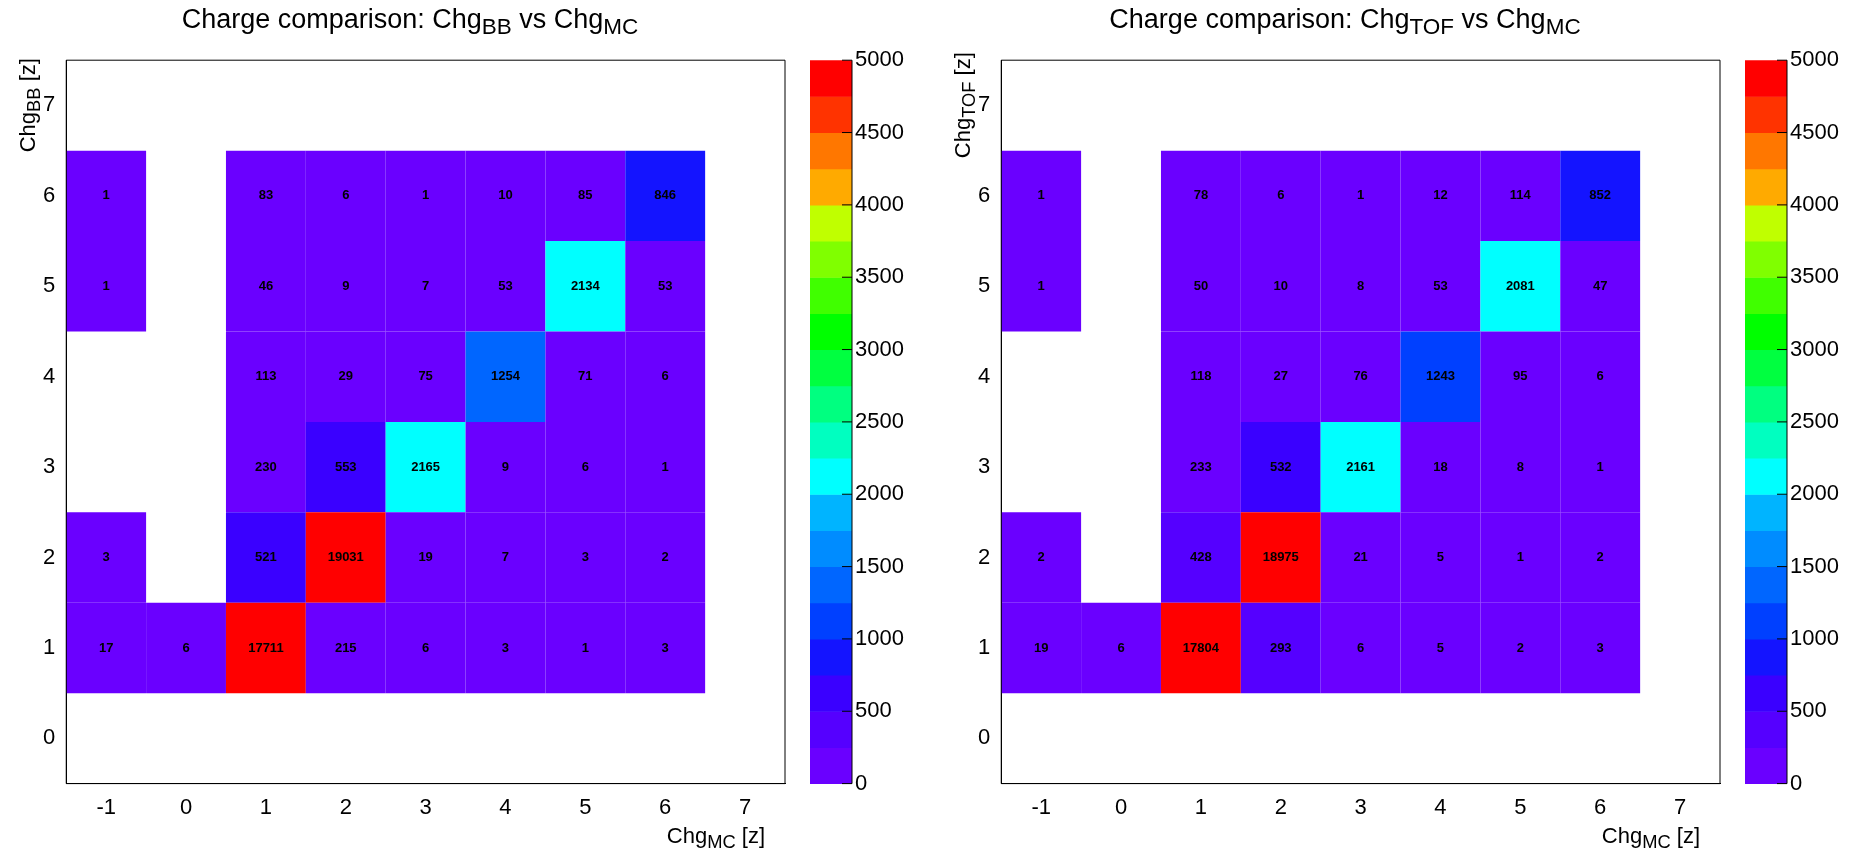  What do you see at coordinates (1796, 782) in the screenshot?
I see `color-bar-label: 0` at bounding box center [1796, 782].